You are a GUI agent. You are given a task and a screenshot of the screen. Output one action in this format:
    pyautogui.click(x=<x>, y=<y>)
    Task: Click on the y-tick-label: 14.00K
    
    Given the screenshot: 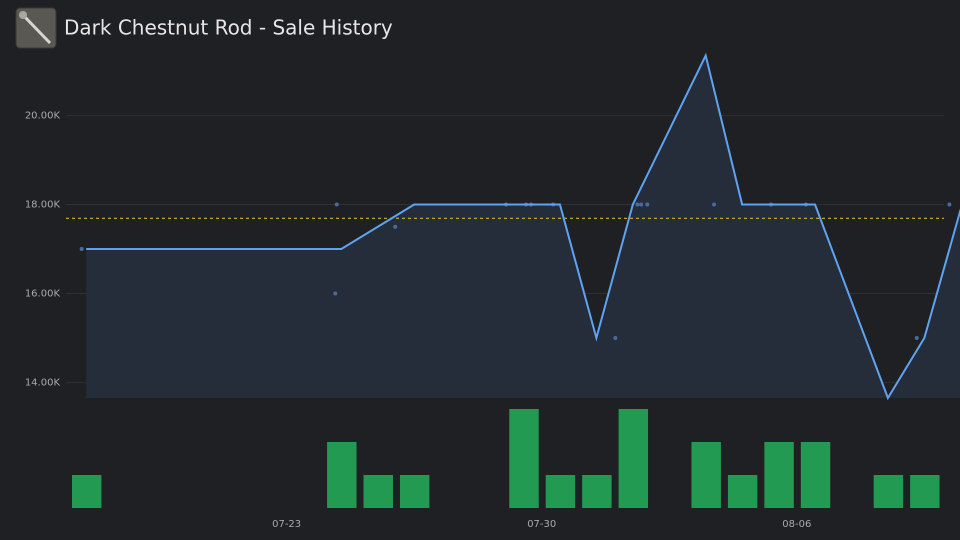 What is the action you would take?
    pyautogui.click(x=43, y=382)
    